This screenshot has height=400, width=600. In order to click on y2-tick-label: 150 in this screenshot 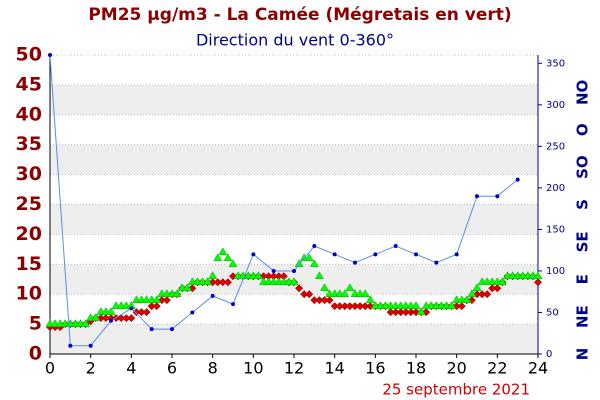, I will do `click(555, 229)`.